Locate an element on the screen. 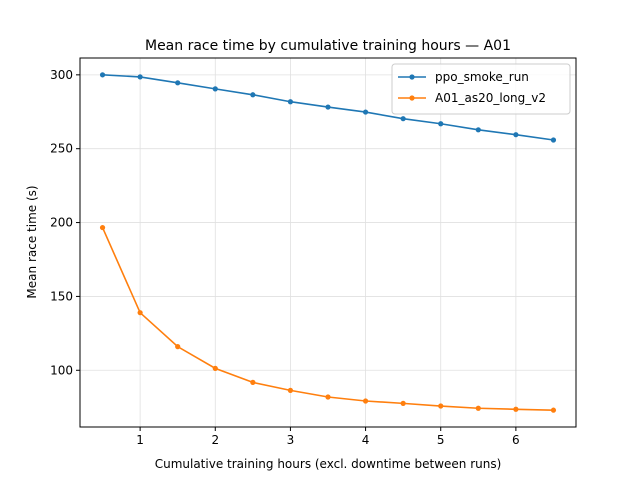  legend-label: ppo_smoke_run is located at coordinates (482, 77).